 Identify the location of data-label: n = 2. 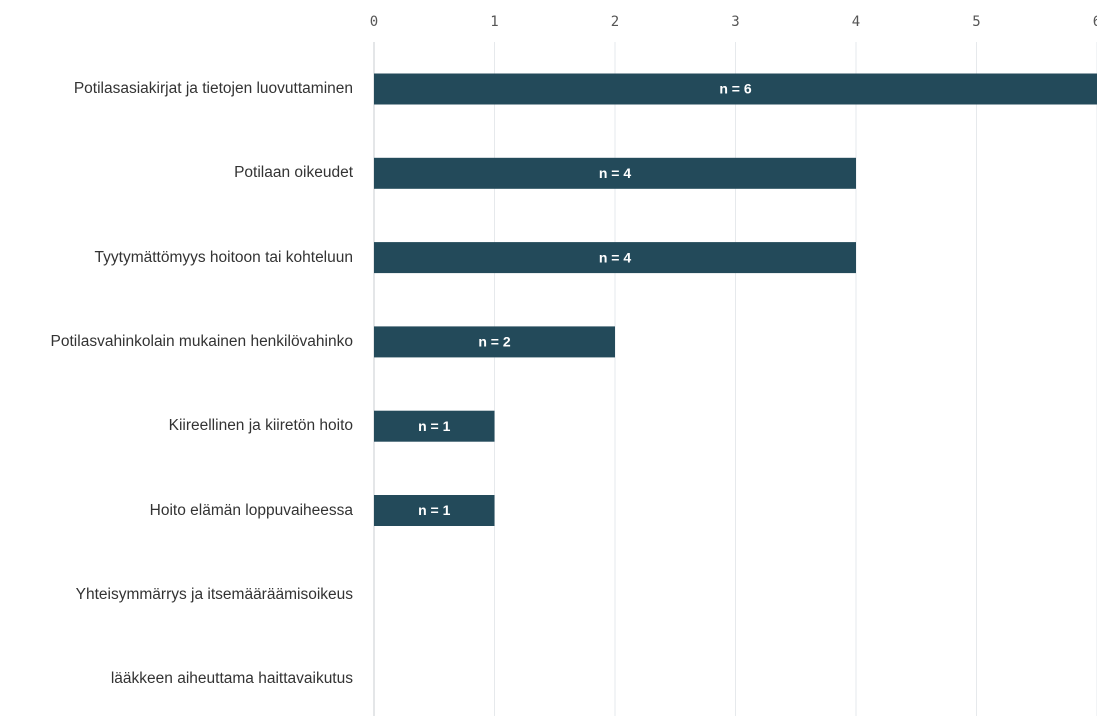
(494, 342).